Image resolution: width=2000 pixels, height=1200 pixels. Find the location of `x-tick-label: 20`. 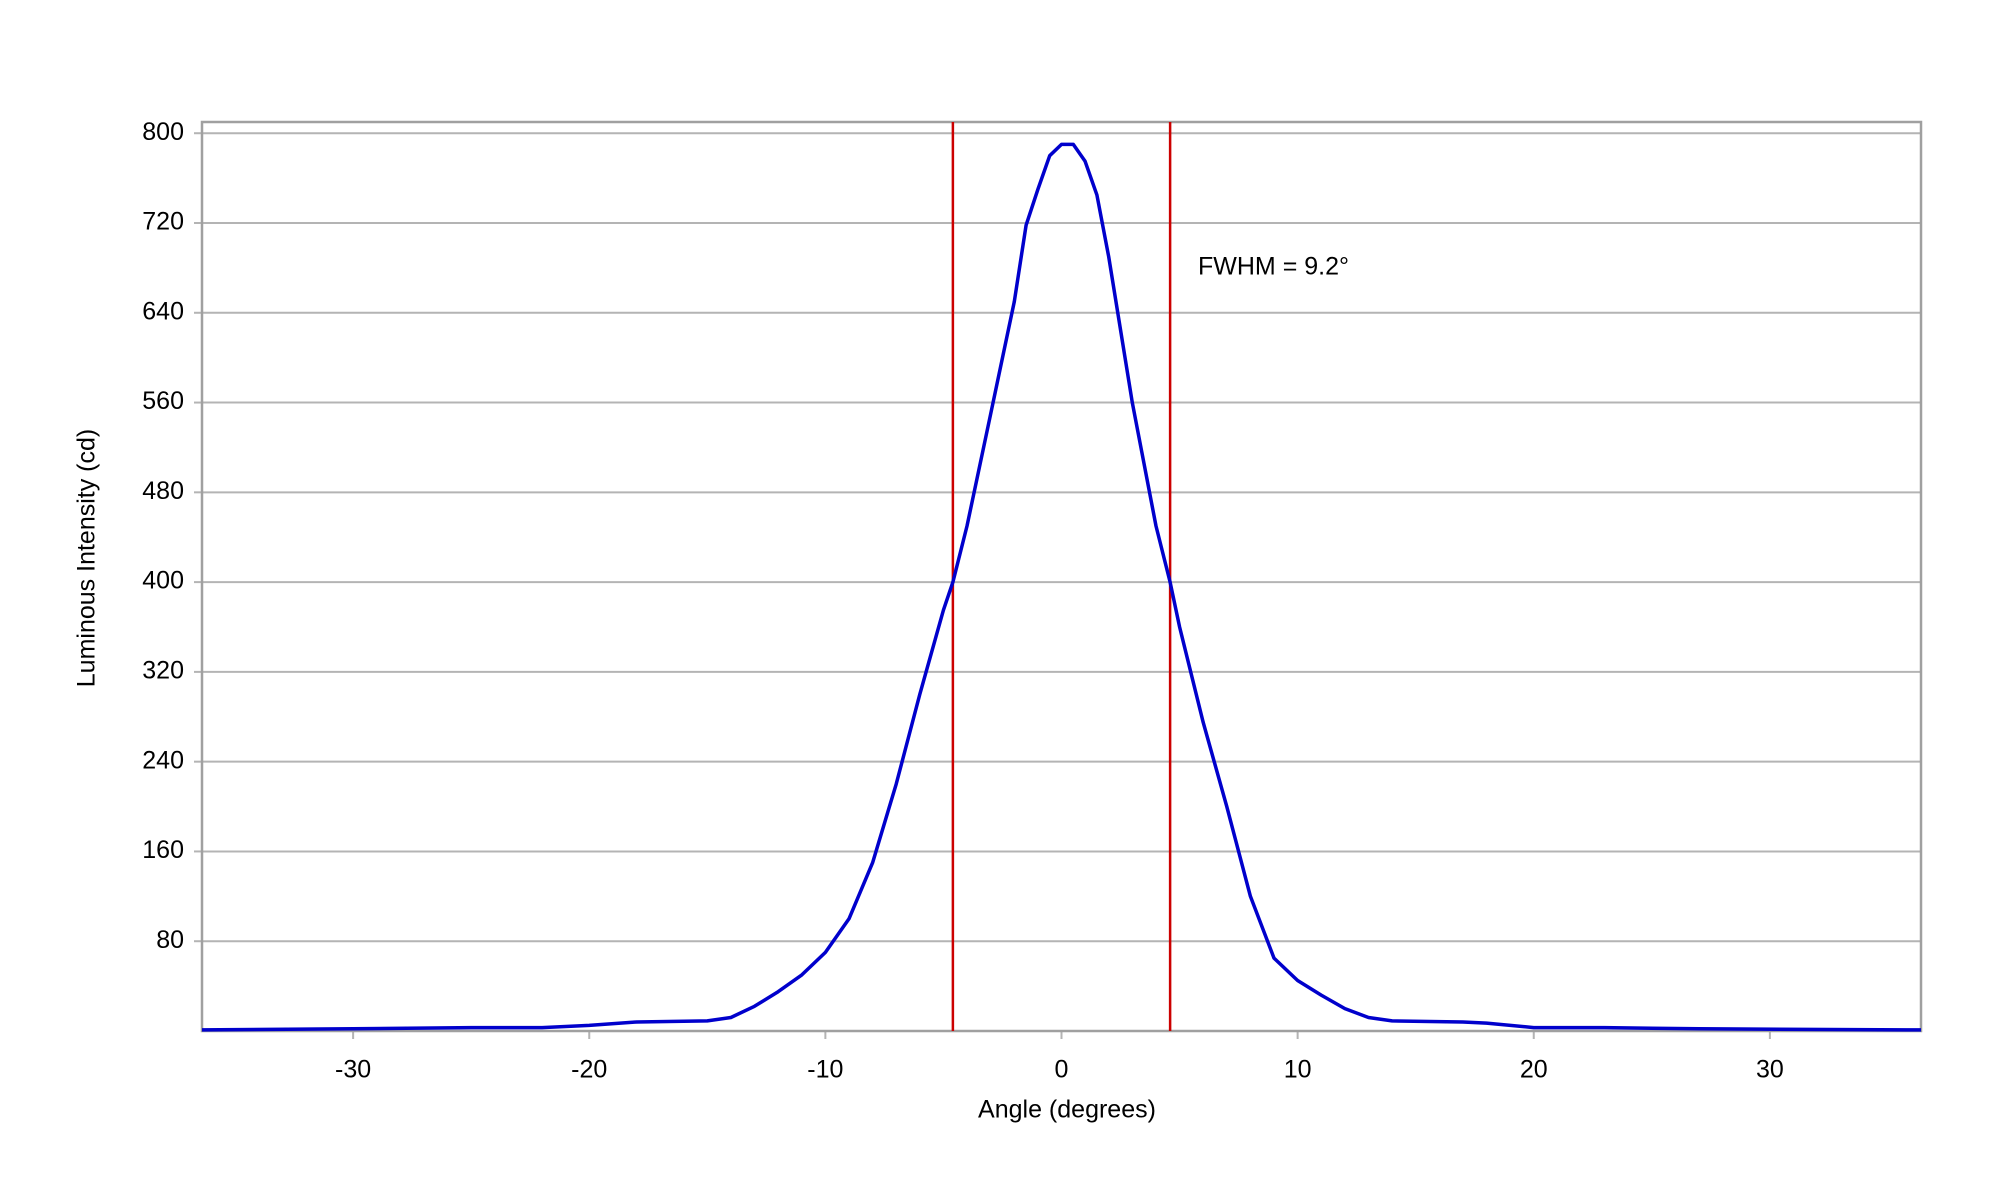

x-tick-label: 20 is located at coordinates (1534, 1070).